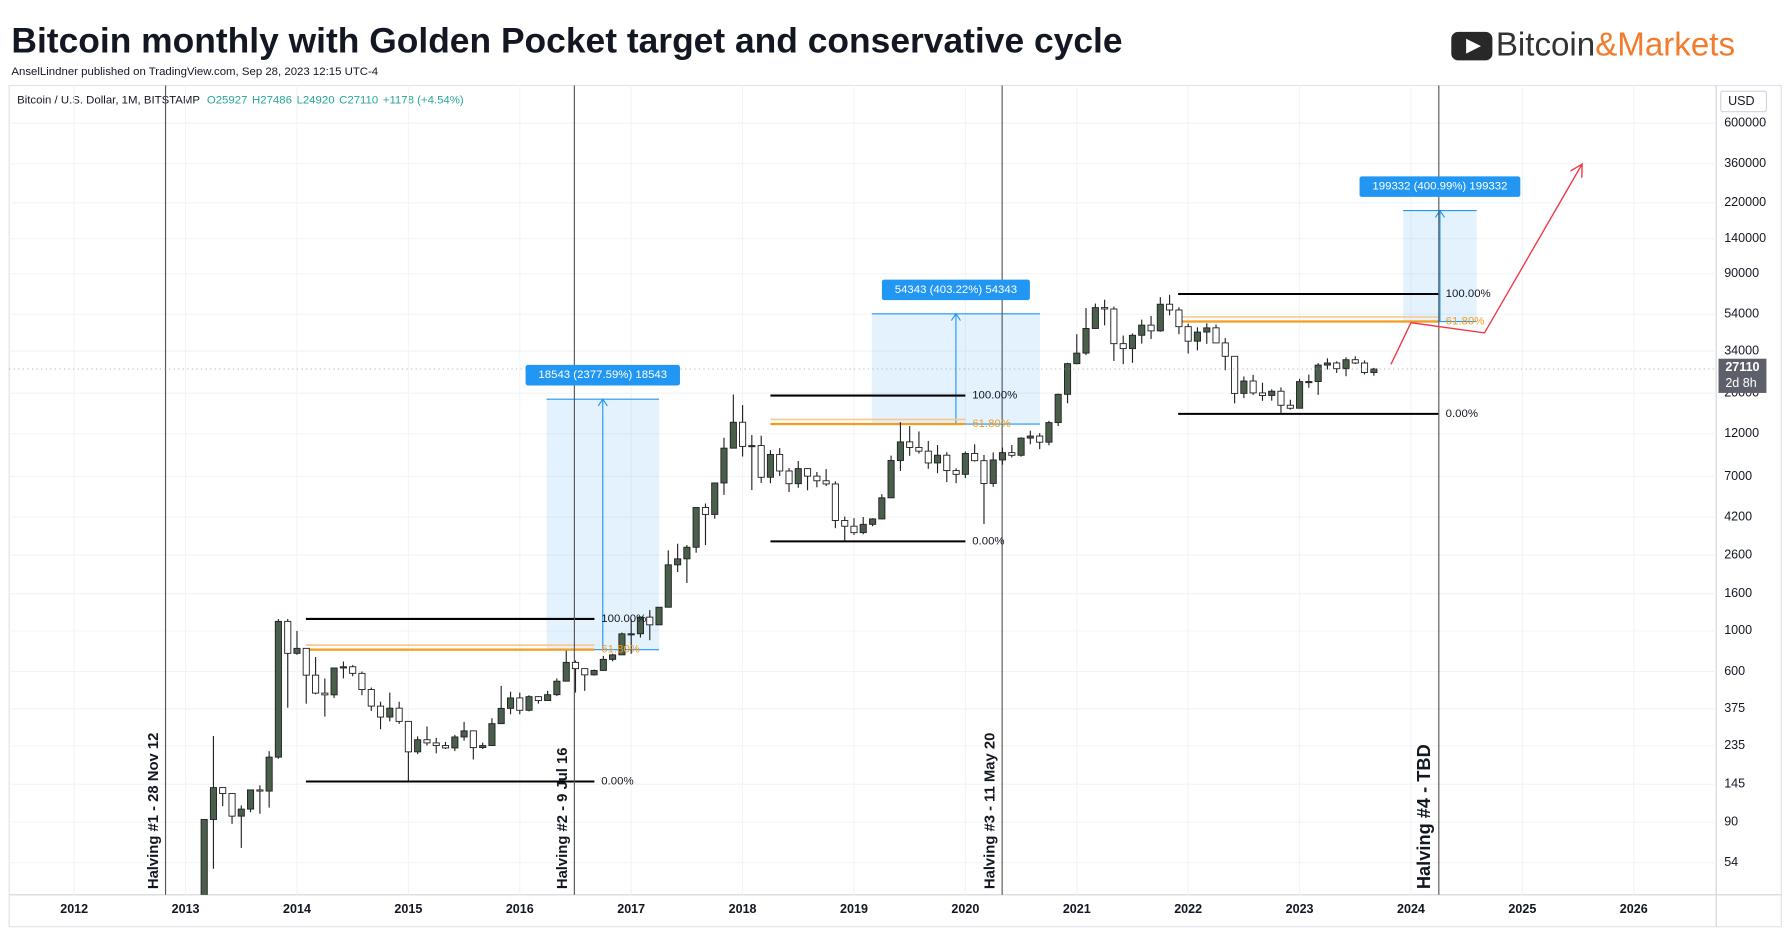 The width and height of the screenshot is (1787, 937). What do you see at coordinates (1734, 784) in the screenshot?
I see `y-tick-label: 145` at bounding box center [1734, 784].